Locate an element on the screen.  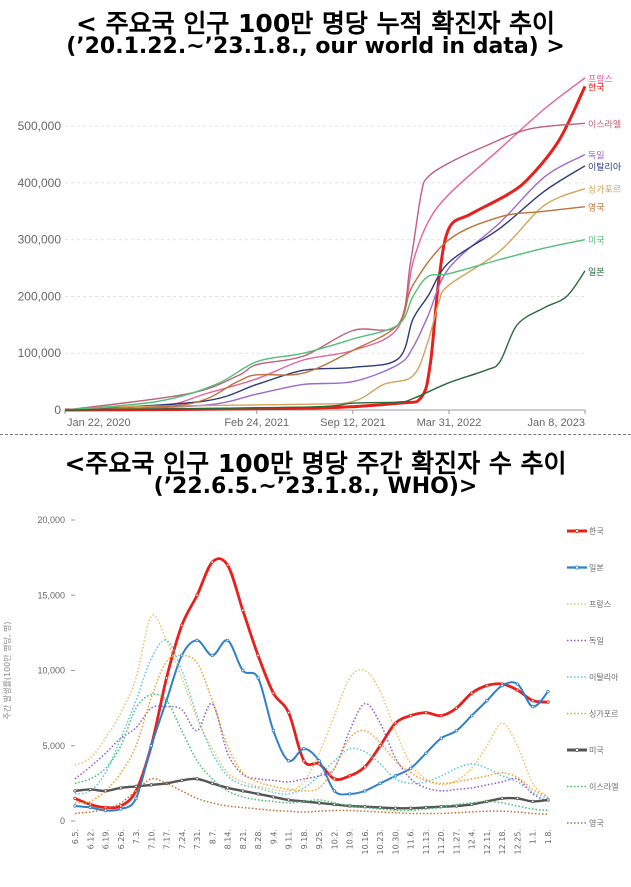
series-end-label: 독일 is located at coordinates (596, 155).